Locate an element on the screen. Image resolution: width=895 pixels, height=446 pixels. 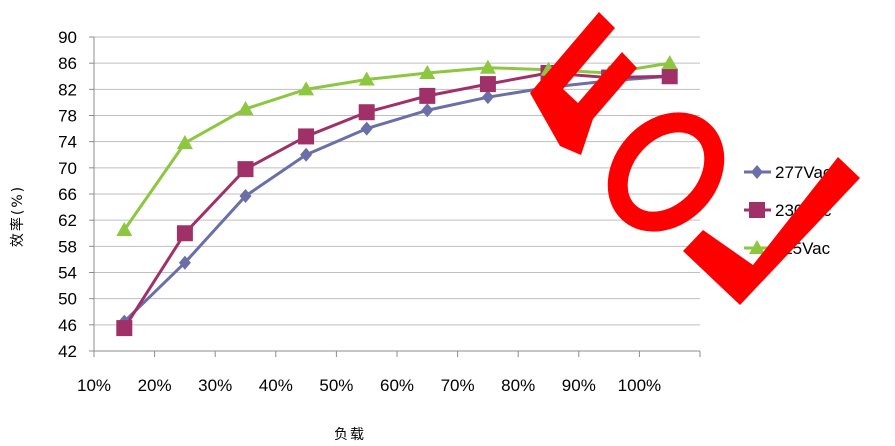
legend-marker-230vac is located at coordinates (757, 210).